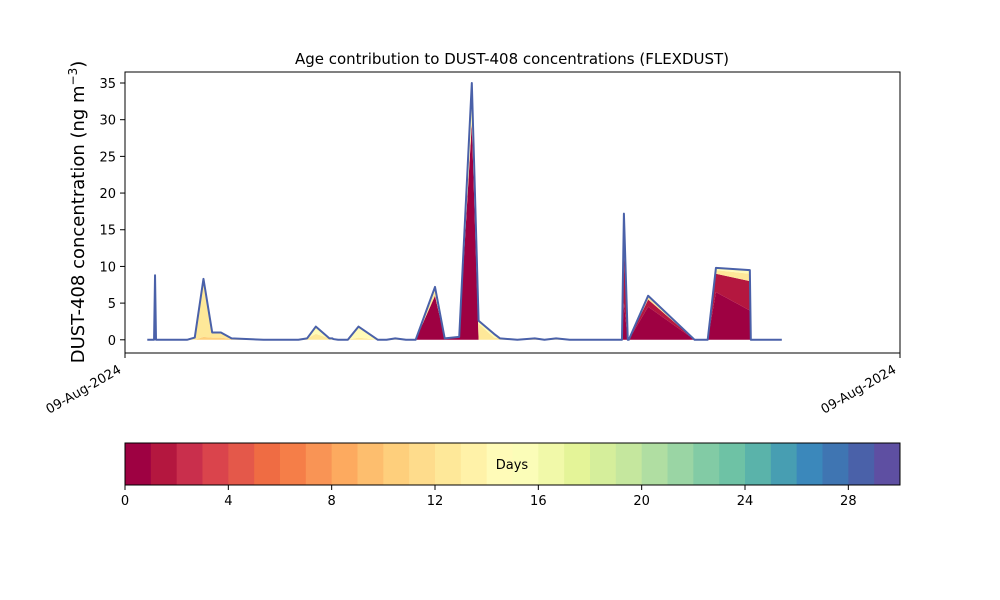  I want to click on colorbar-label: Days, so click(512, 465).